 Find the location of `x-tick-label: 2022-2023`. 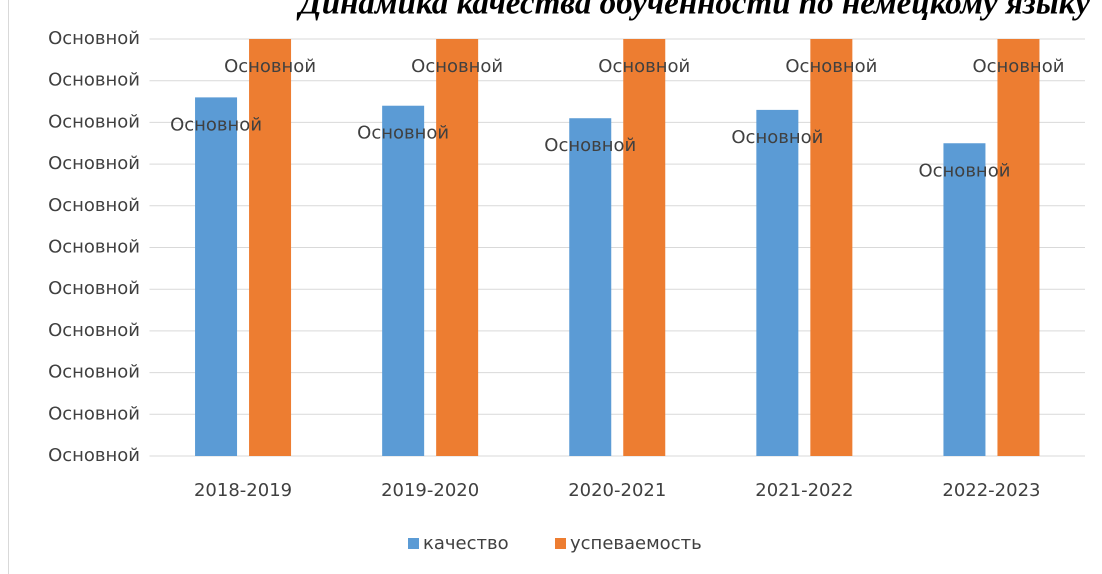

x-tick-label: 2022-2023 is located at coordinates (991, 490).